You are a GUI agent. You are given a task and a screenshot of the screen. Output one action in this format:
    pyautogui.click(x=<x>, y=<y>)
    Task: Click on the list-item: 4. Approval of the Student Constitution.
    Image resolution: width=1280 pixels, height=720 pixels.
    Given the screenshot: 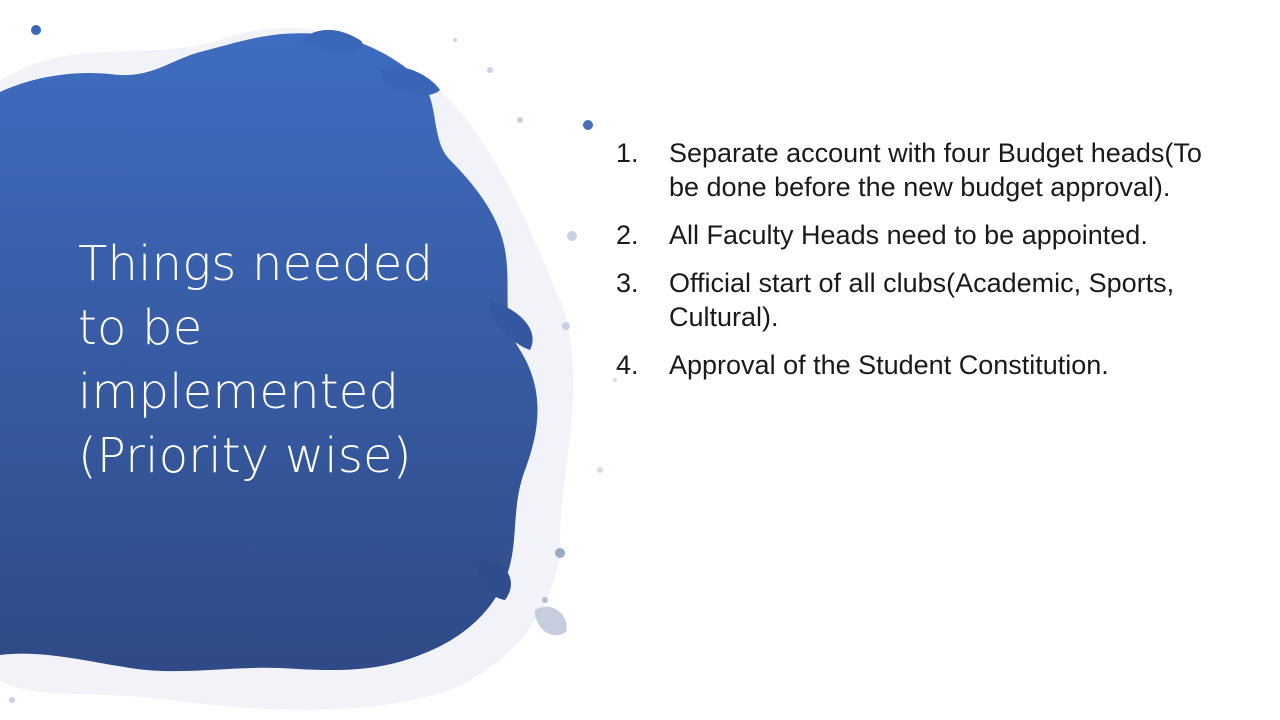 What is the action you would take?
    pyautogui.click(x=920, y=365)
    